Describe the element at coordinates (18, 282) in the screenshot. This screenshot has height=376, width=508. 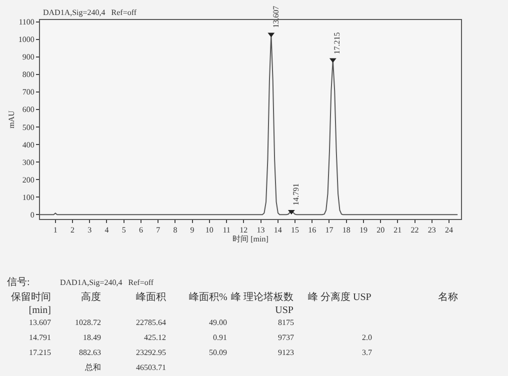
I see `text: 信号:` at that location.